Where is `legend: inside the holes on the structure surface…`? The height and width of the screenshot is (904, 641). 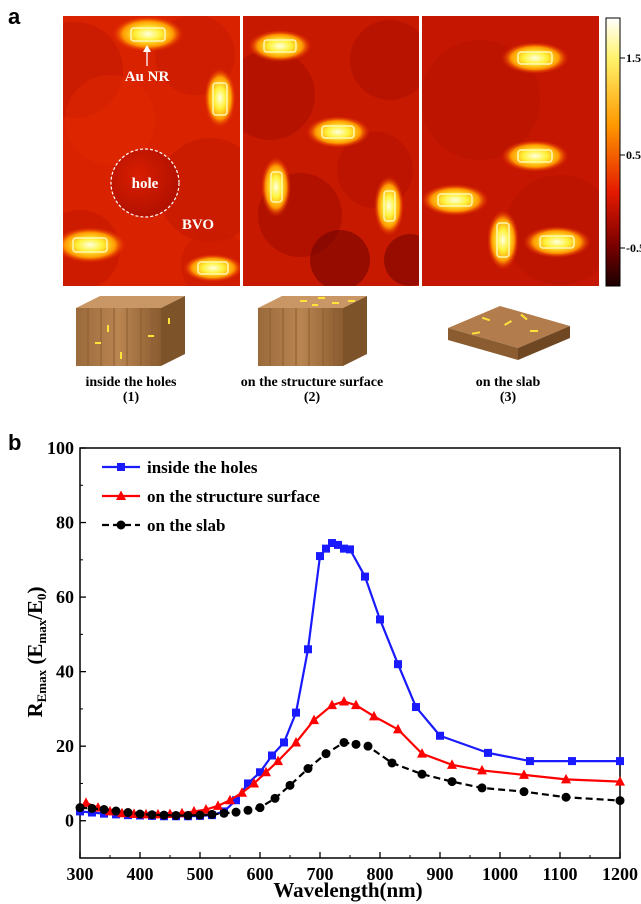
legend: inside the holes on the structure surface… is located at coordinates (211, 496).